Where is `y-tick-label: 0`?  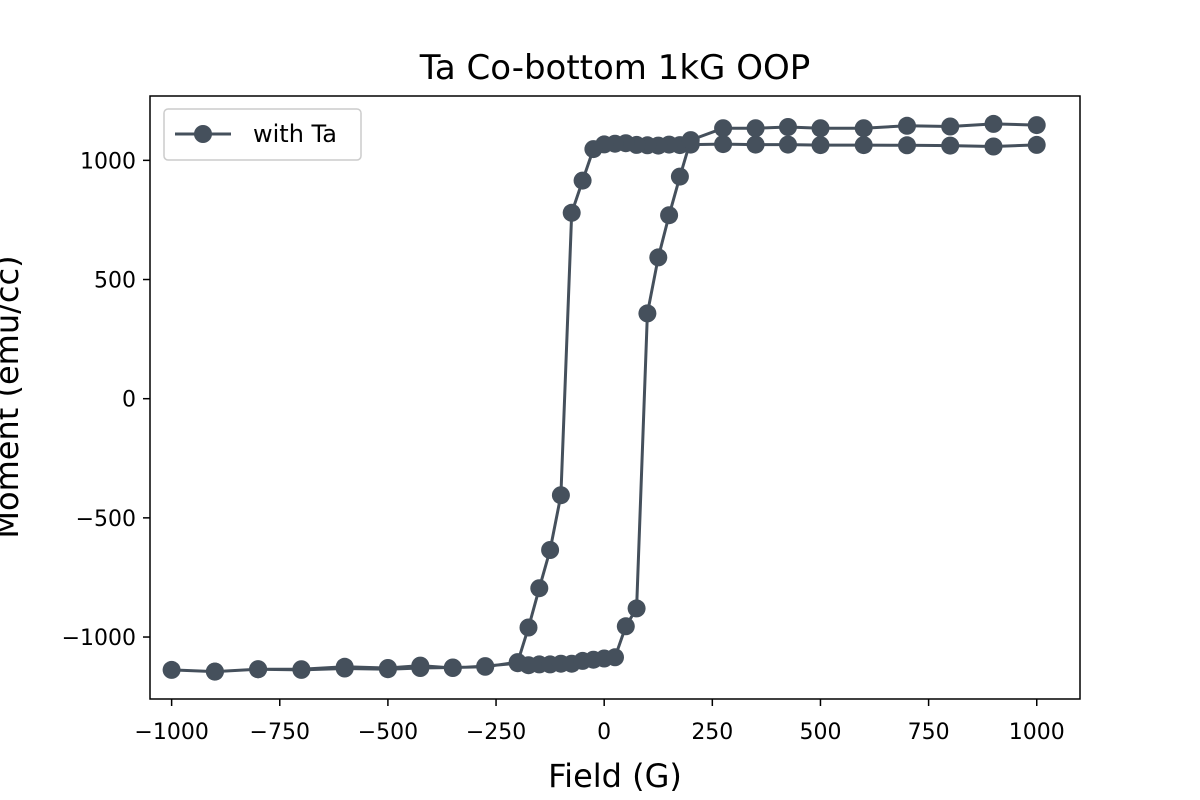 y-tick-label: 0 is located at coordinates (129, 400).